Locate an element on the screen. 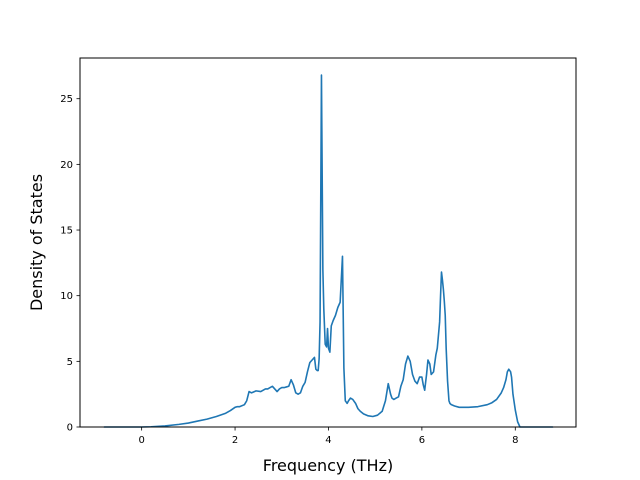  x-tick-label: 6 is located at coordinates (422, 440).